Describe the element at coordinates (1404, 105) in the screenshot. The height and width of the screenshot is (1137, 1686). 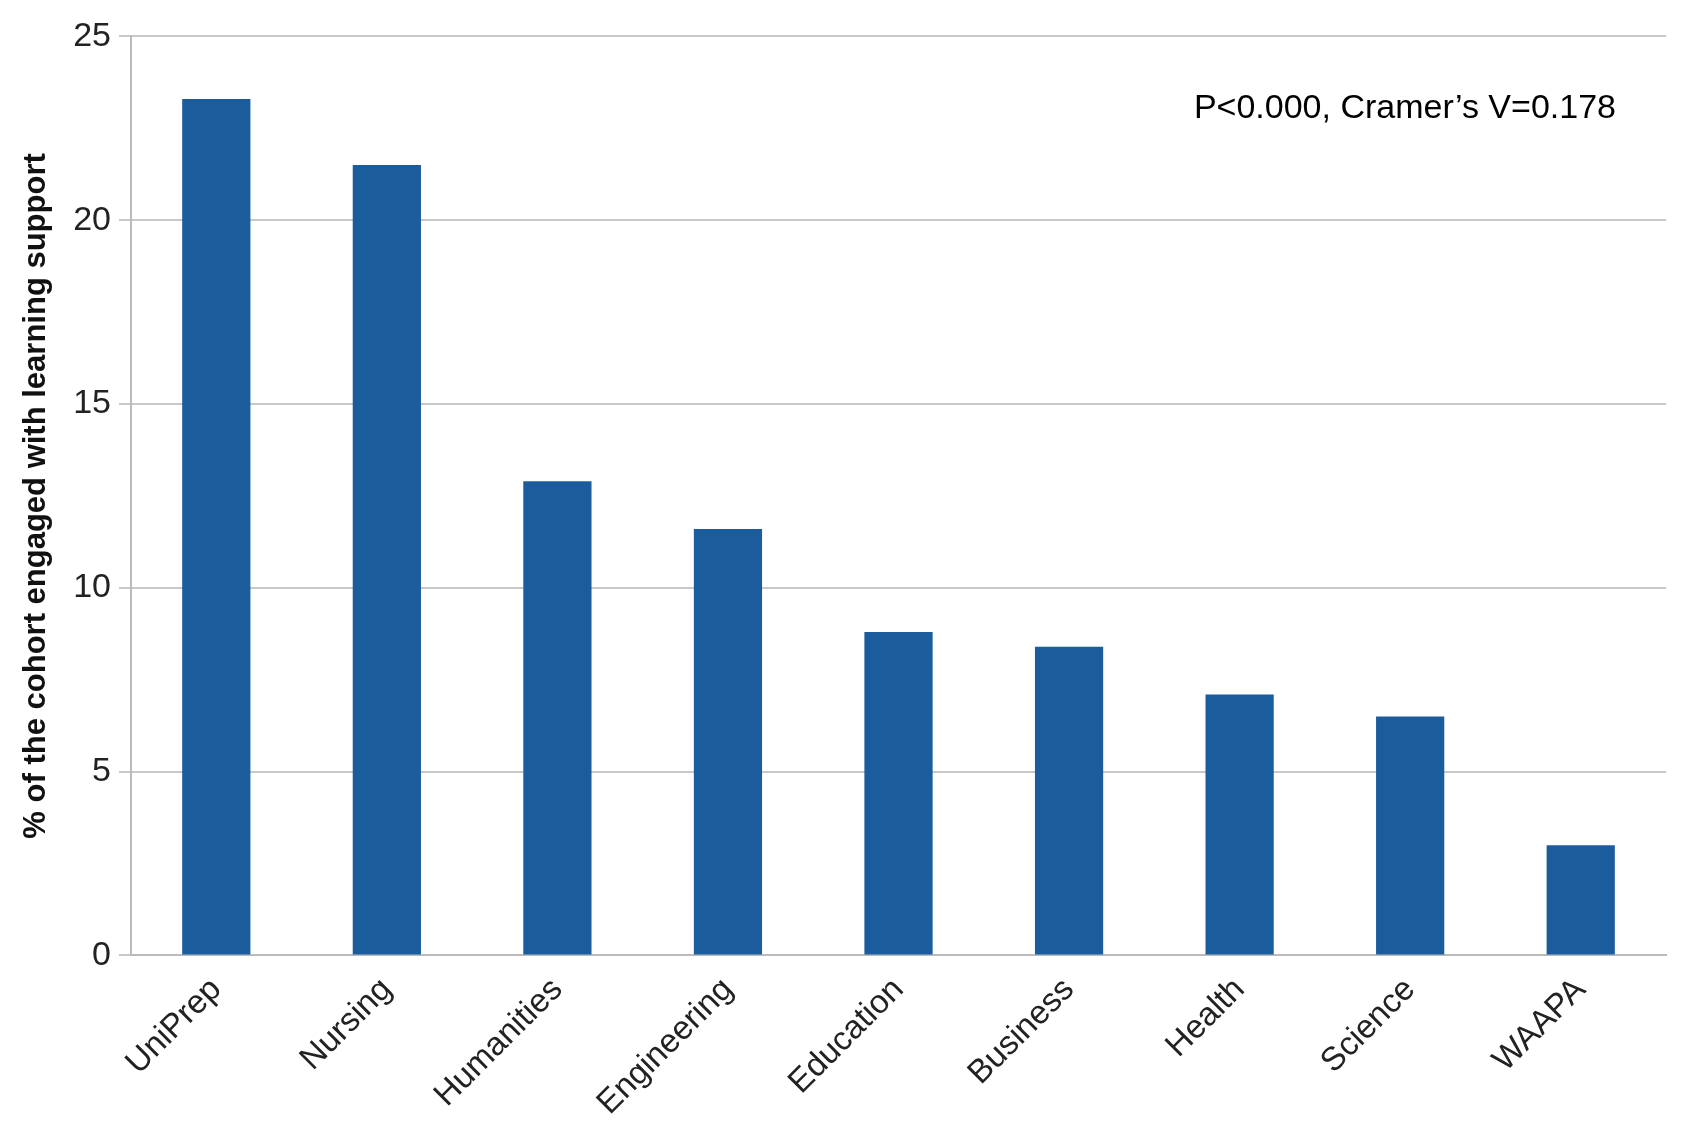
I see `annotation: P<0.000, Cramer’s V=0.178` at that location.